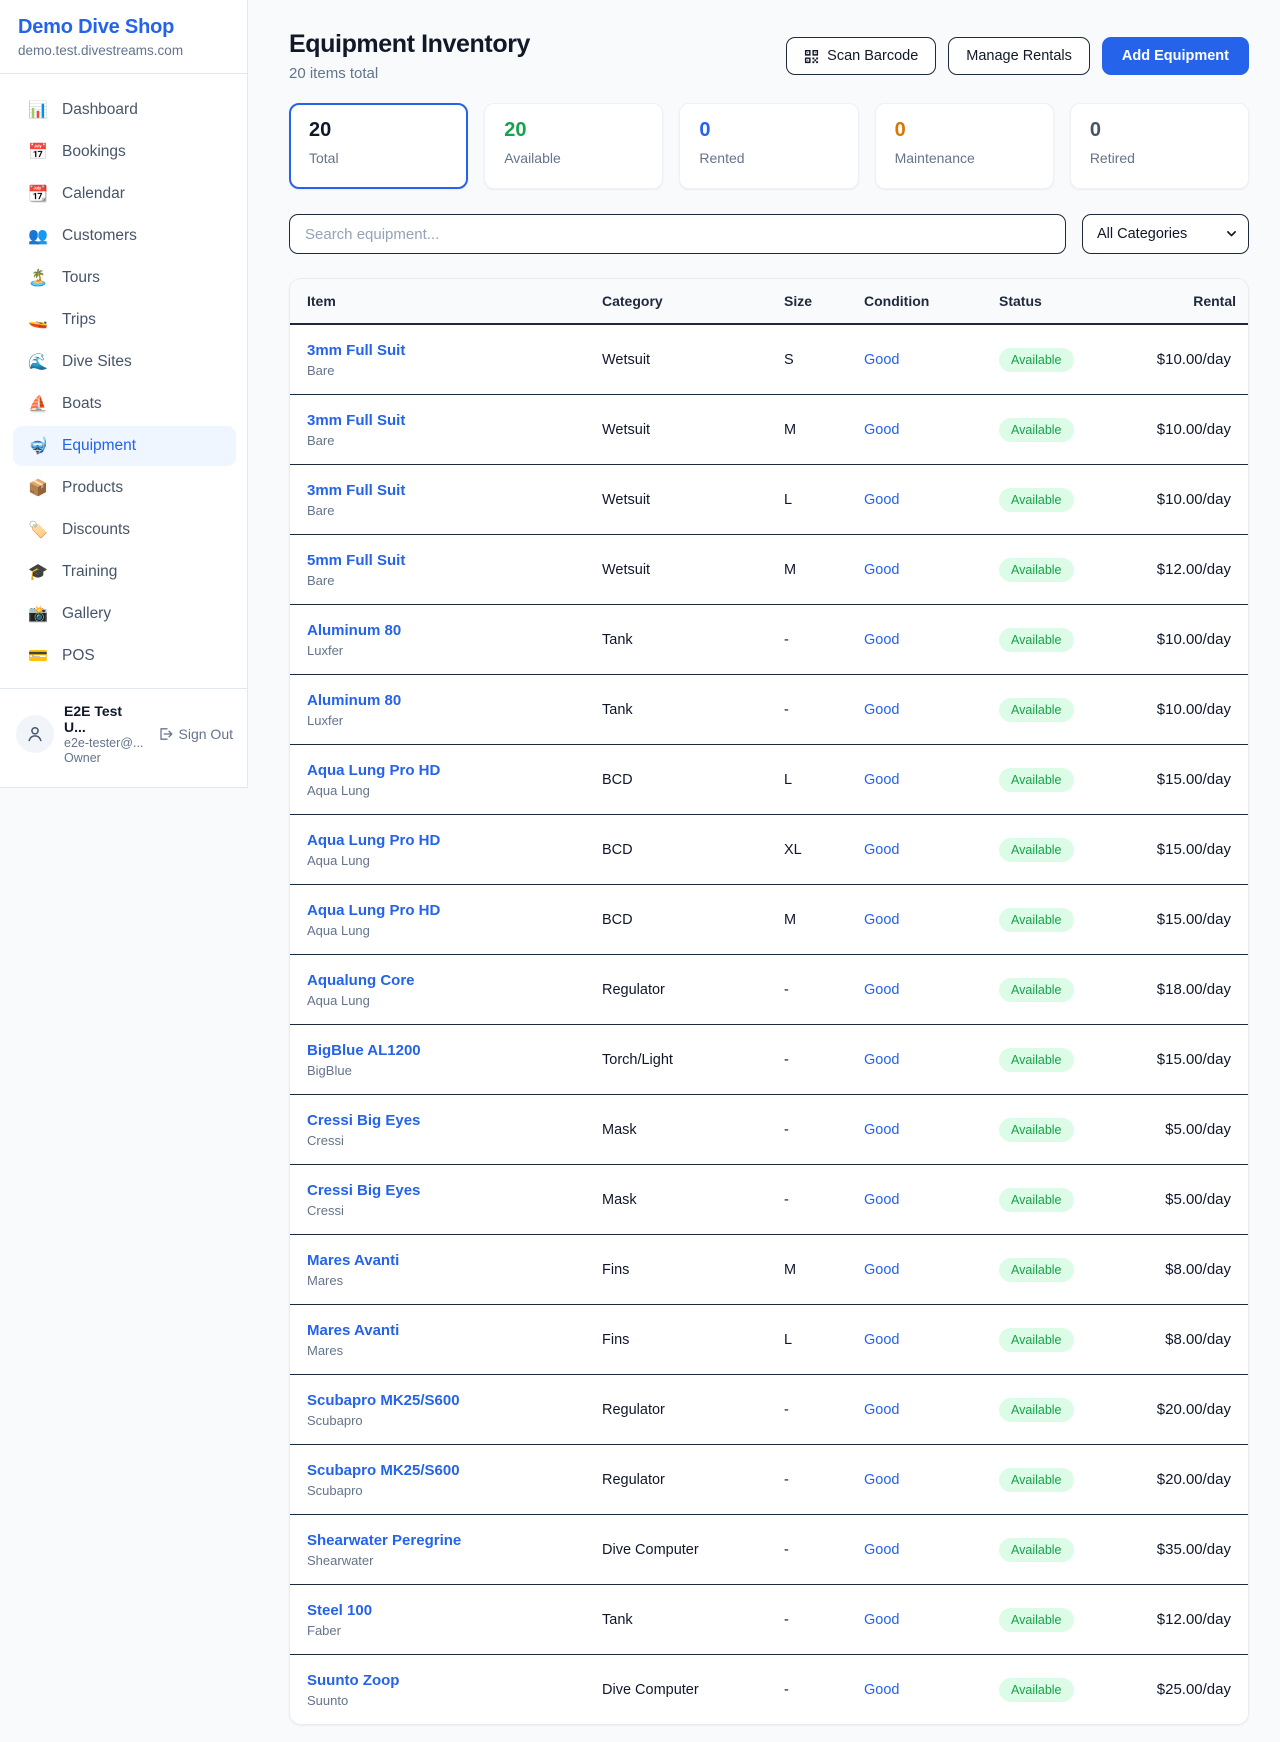 The image size is (1280, 1742). What do you see at coordinates (124, 488) in the screenshot?
I see `sidebar-item-products: 📦 Products` at bounding box center [124, 488].